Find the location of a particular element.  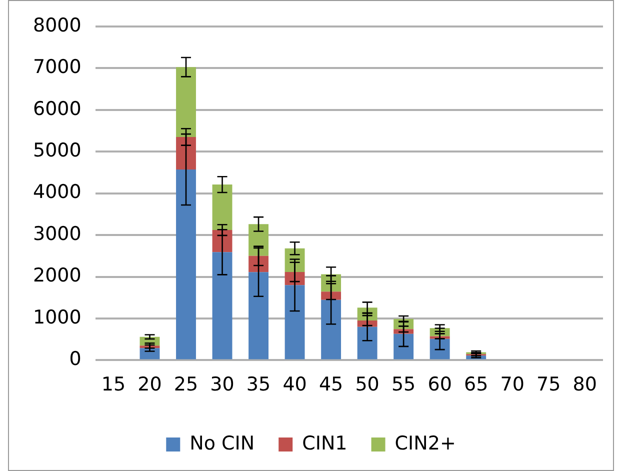

legend-label: CIN2+ is located at coordinates (425, 443).